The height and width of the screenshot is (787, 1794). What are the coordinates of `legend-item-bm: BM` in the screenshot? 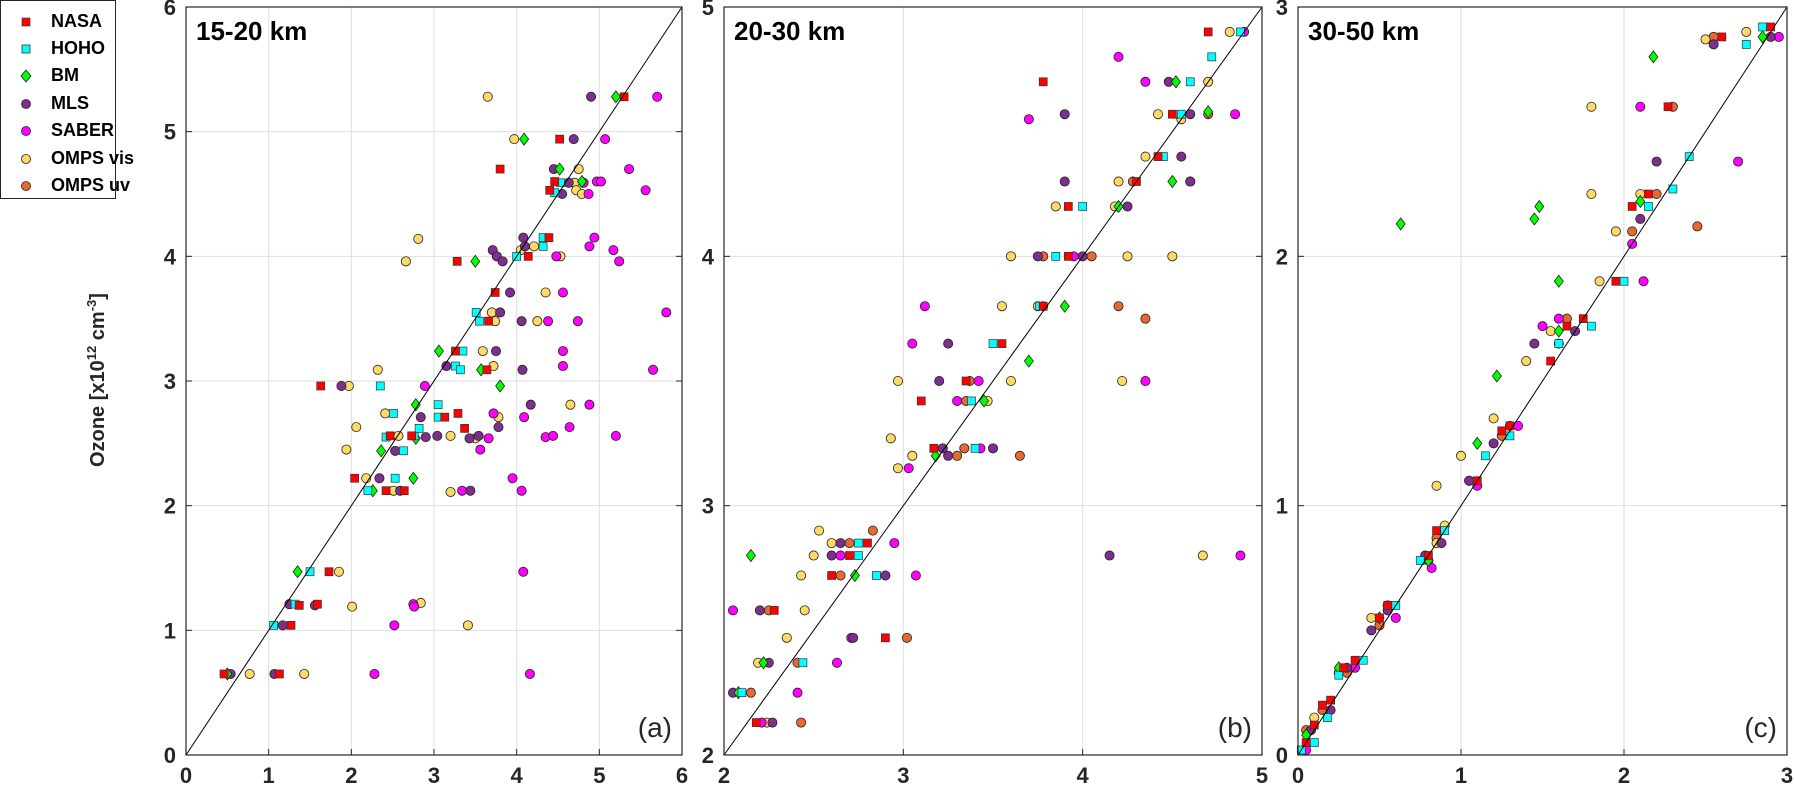 It's located at (59, 76).